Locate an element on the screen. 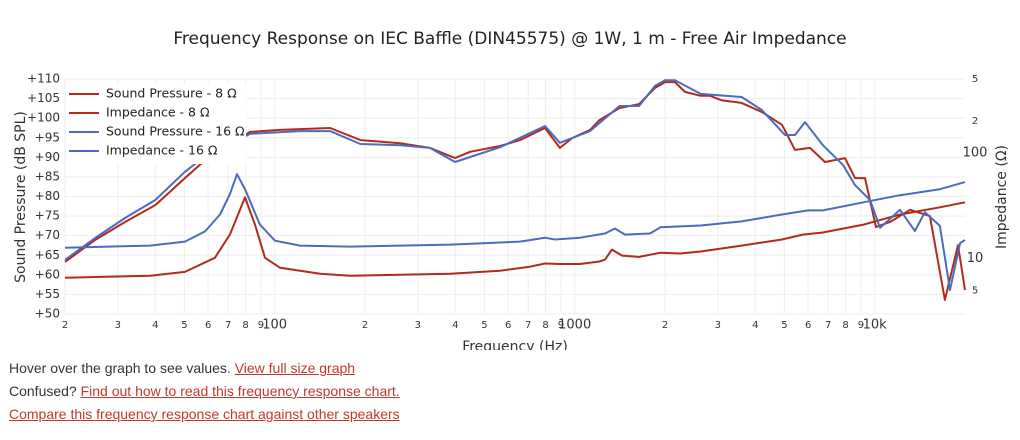 Image resolution: width=1020 pixels, height=440 pixels. legend-label: Sound Pressure - 16 Ω is located at coordinates (175, 131).